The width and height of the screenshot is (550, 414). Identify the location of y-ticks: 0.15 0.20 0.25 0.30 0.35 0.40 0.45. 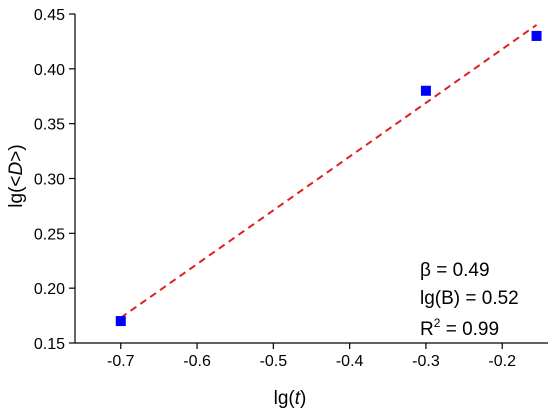
(54, 180).